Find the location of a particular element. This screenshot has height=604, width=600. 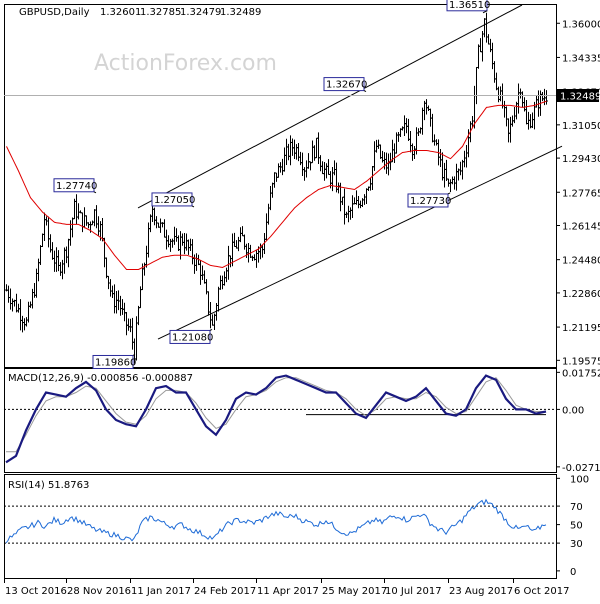

header-open: 1.32601 is located at coordinates (120, 12).